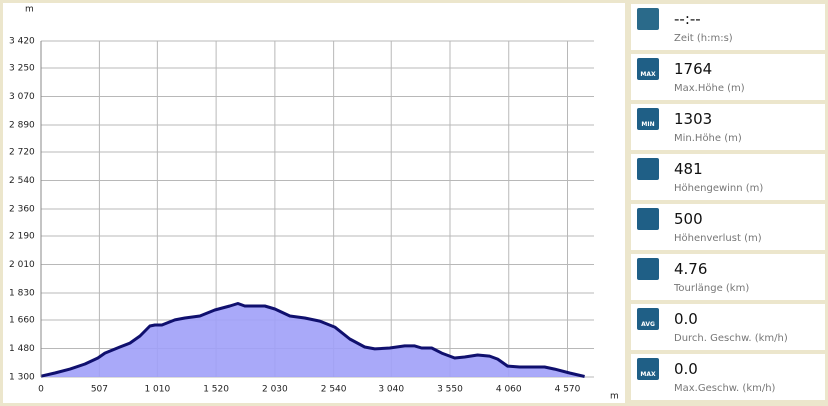  Describe the element at coordinates (22, 210) in the screenshot. I see `y-tick-label: 2 360` at that location.